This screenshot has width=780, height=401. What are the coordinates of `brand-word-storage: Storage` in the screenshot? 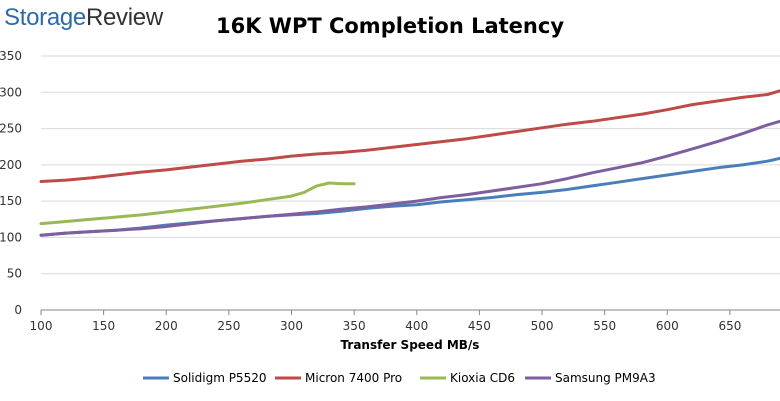 It's located at (45, 17).